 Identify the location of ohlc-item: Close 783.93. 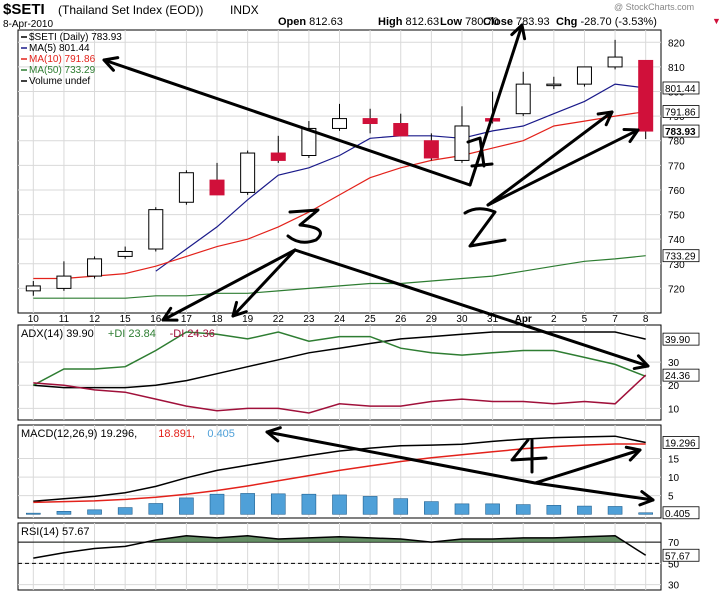
(516, 22).